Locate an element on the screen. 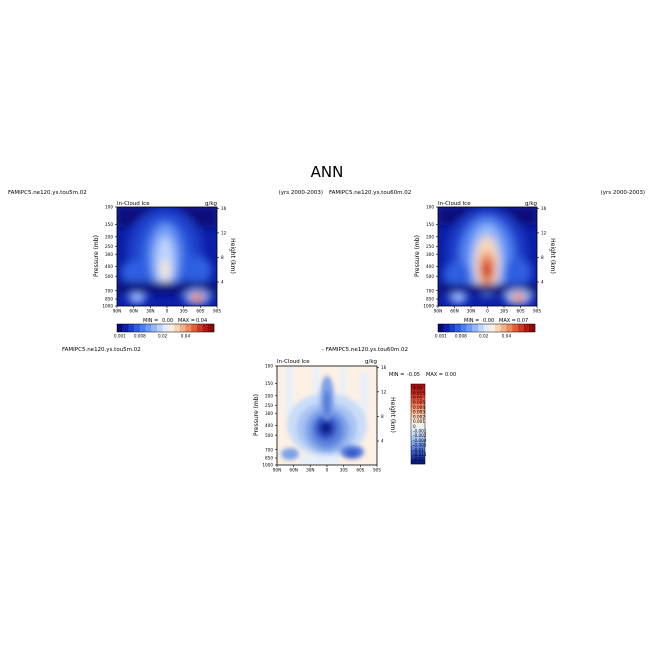 This screenshot has height=654, width=654. panel-3-variable: In-Cloud Ice is located at coordinates (293, 362).